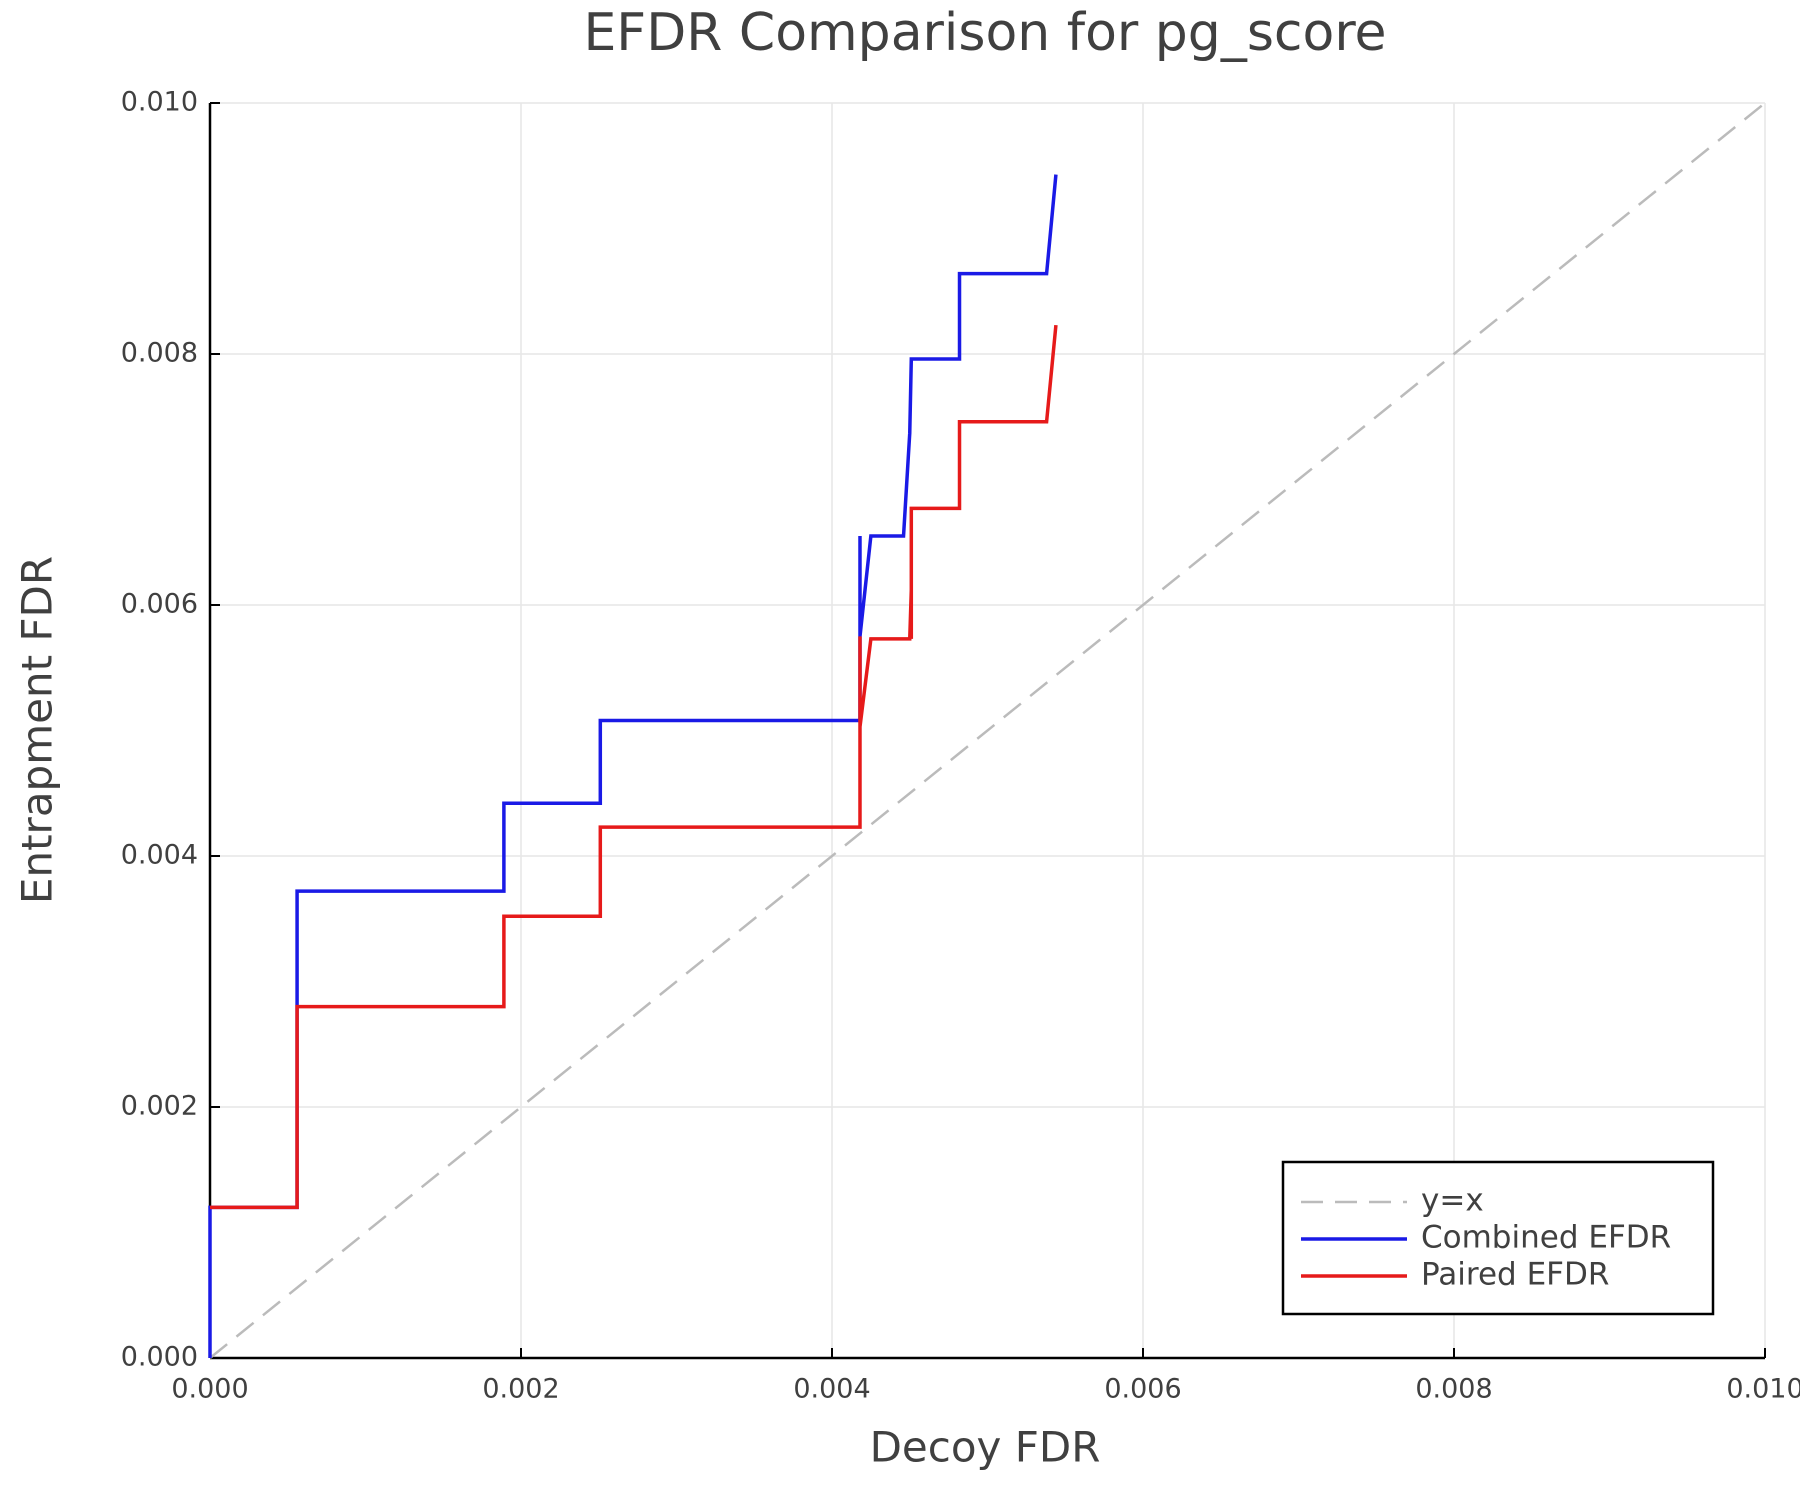  What do you see at coordinates (984, 33) in the screenshot?
I see `chart-title: EFDR Comparison for pg_score` at bounding box center [984, 33].